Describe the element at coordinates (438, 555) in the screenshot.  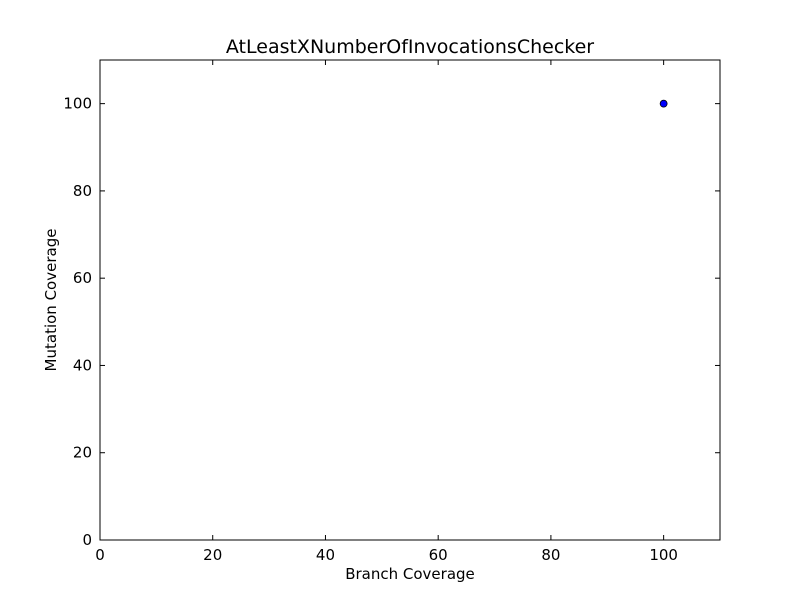
I see `x-tick-label: 60` at that location.